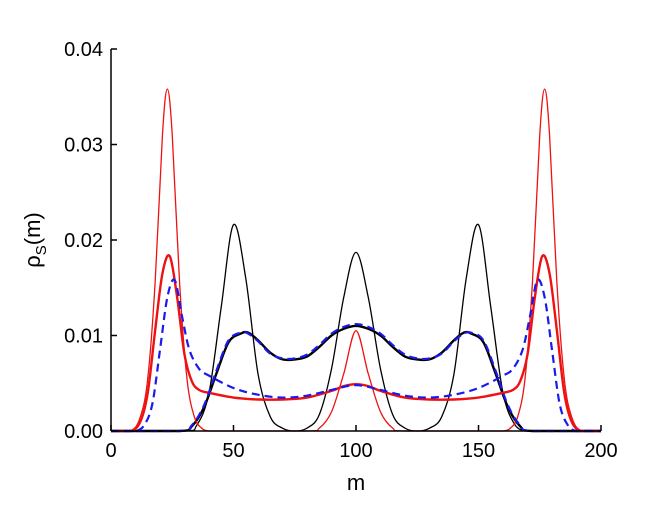 The image size is (654, 506). What do you see at coordinates (110, 451) in the screenshot?
I see `x-tick-label: 0` at bounding box center [110, 451].